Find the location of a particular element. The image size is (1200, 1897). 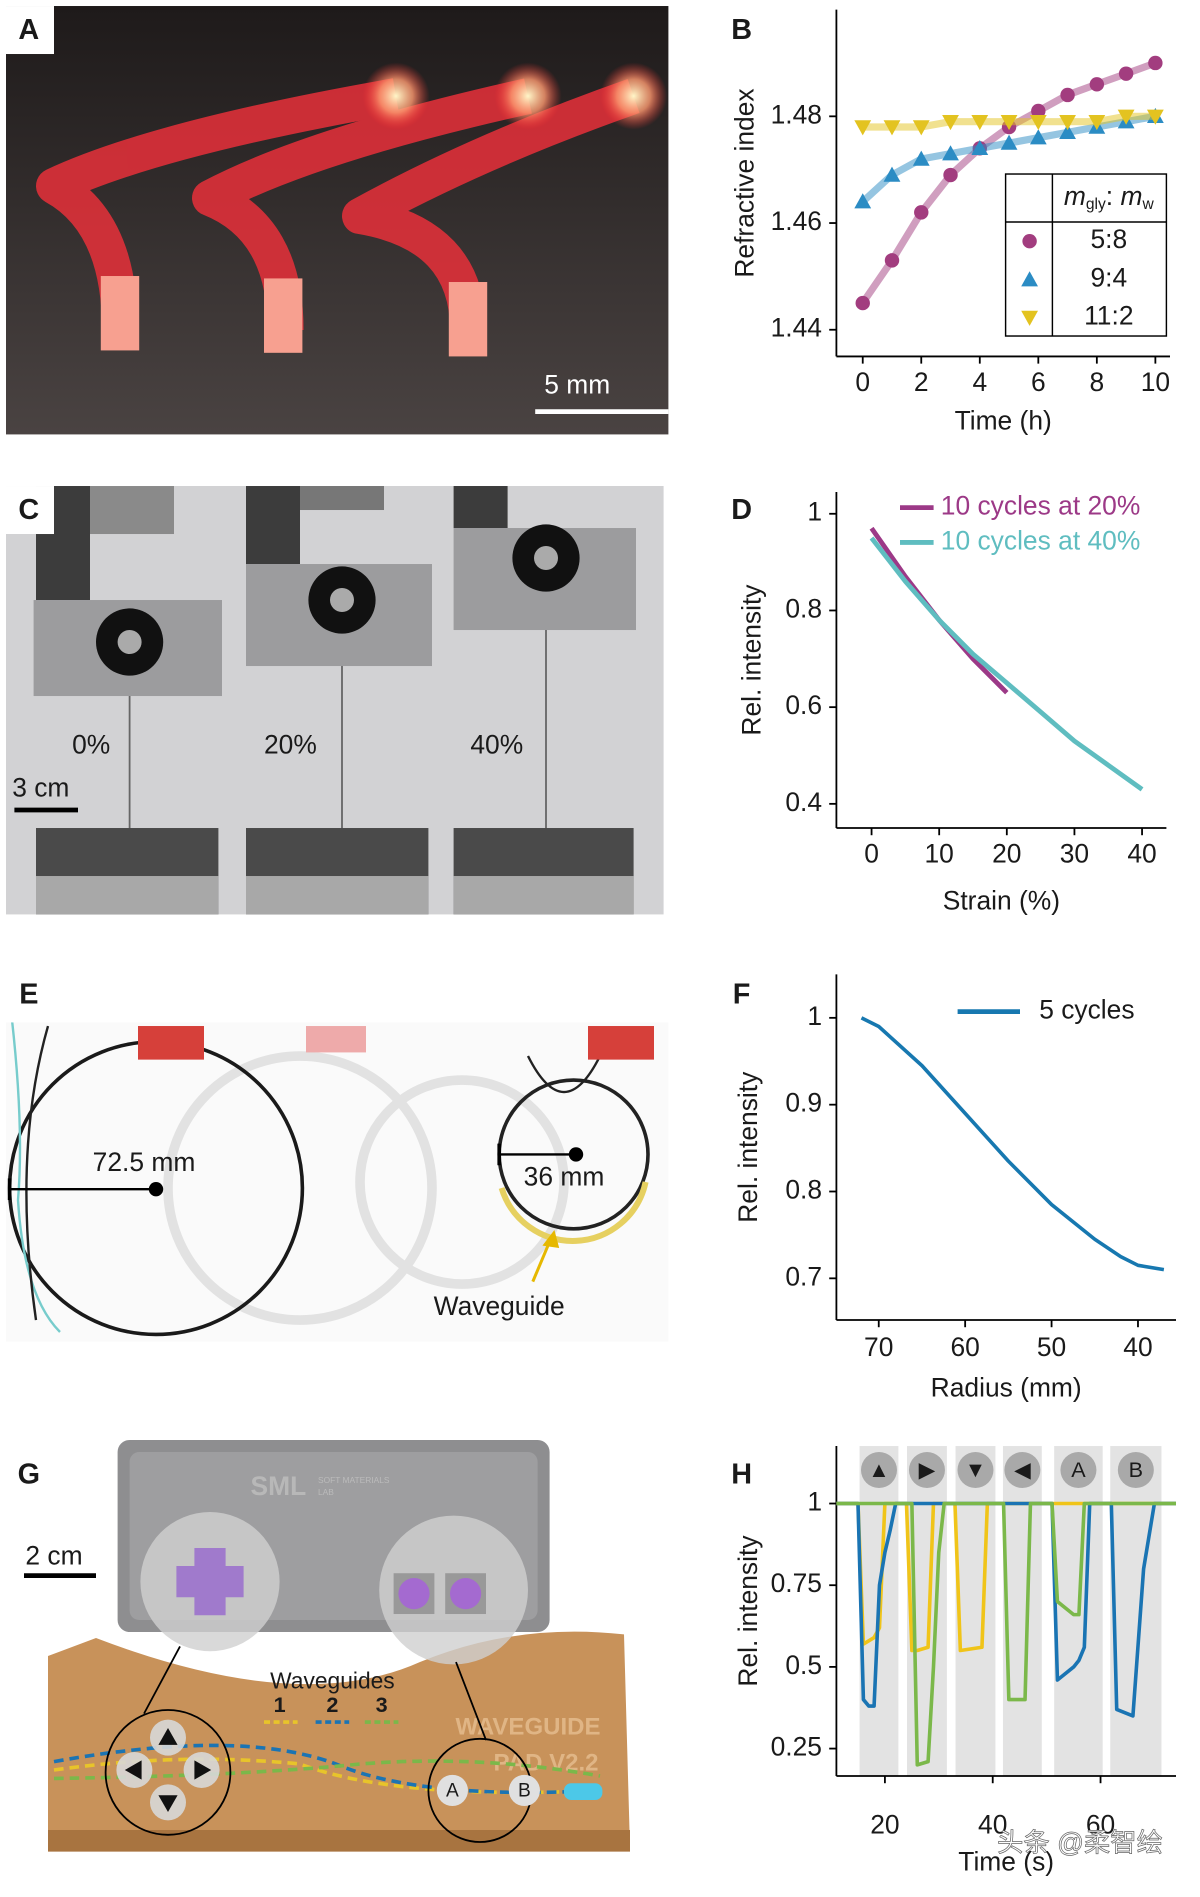

legend-title: mgly: mw is located at coordinates (1109, 197).